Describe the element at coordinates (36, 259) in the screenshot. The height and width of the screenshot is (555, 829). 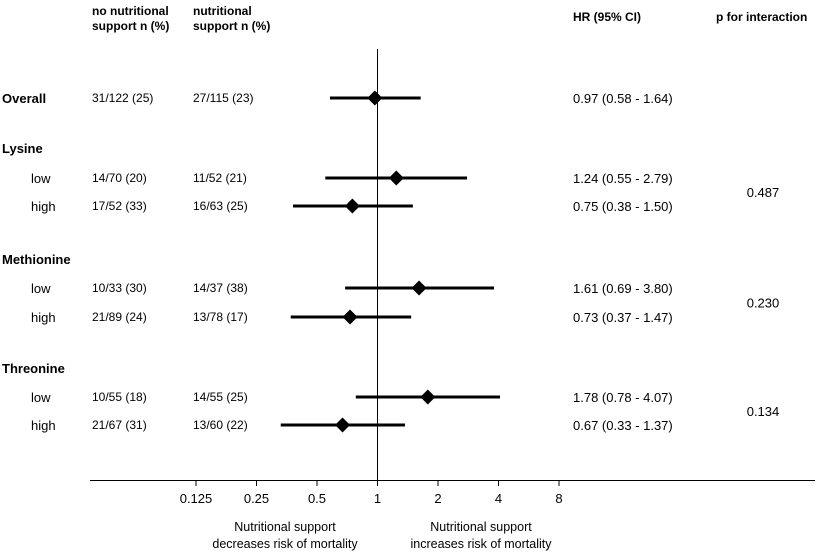
I see `group-label: Methionine` at that location.